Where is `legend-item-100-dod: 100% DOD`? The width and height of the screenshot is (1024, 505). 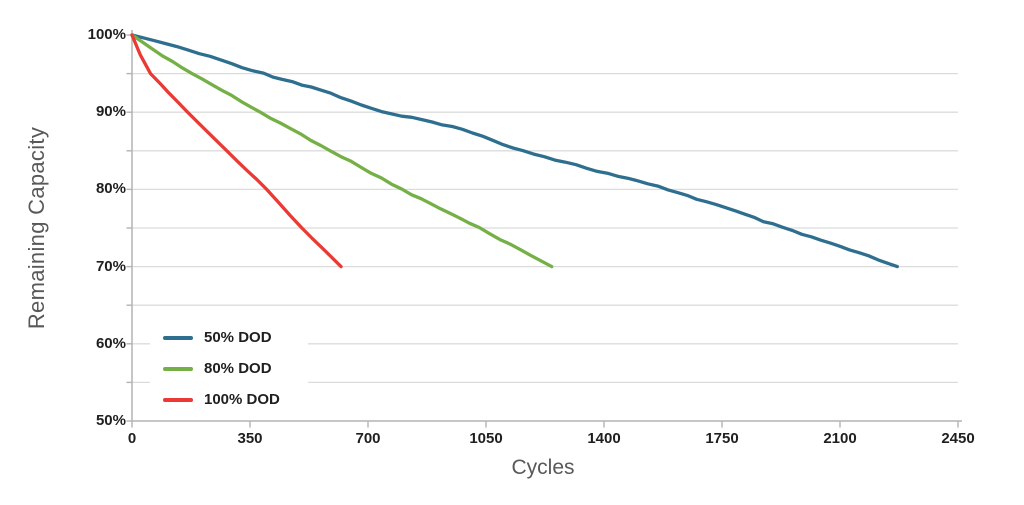
legend-item-100-dod: 100% DOD is located at coordinates (229, 399).